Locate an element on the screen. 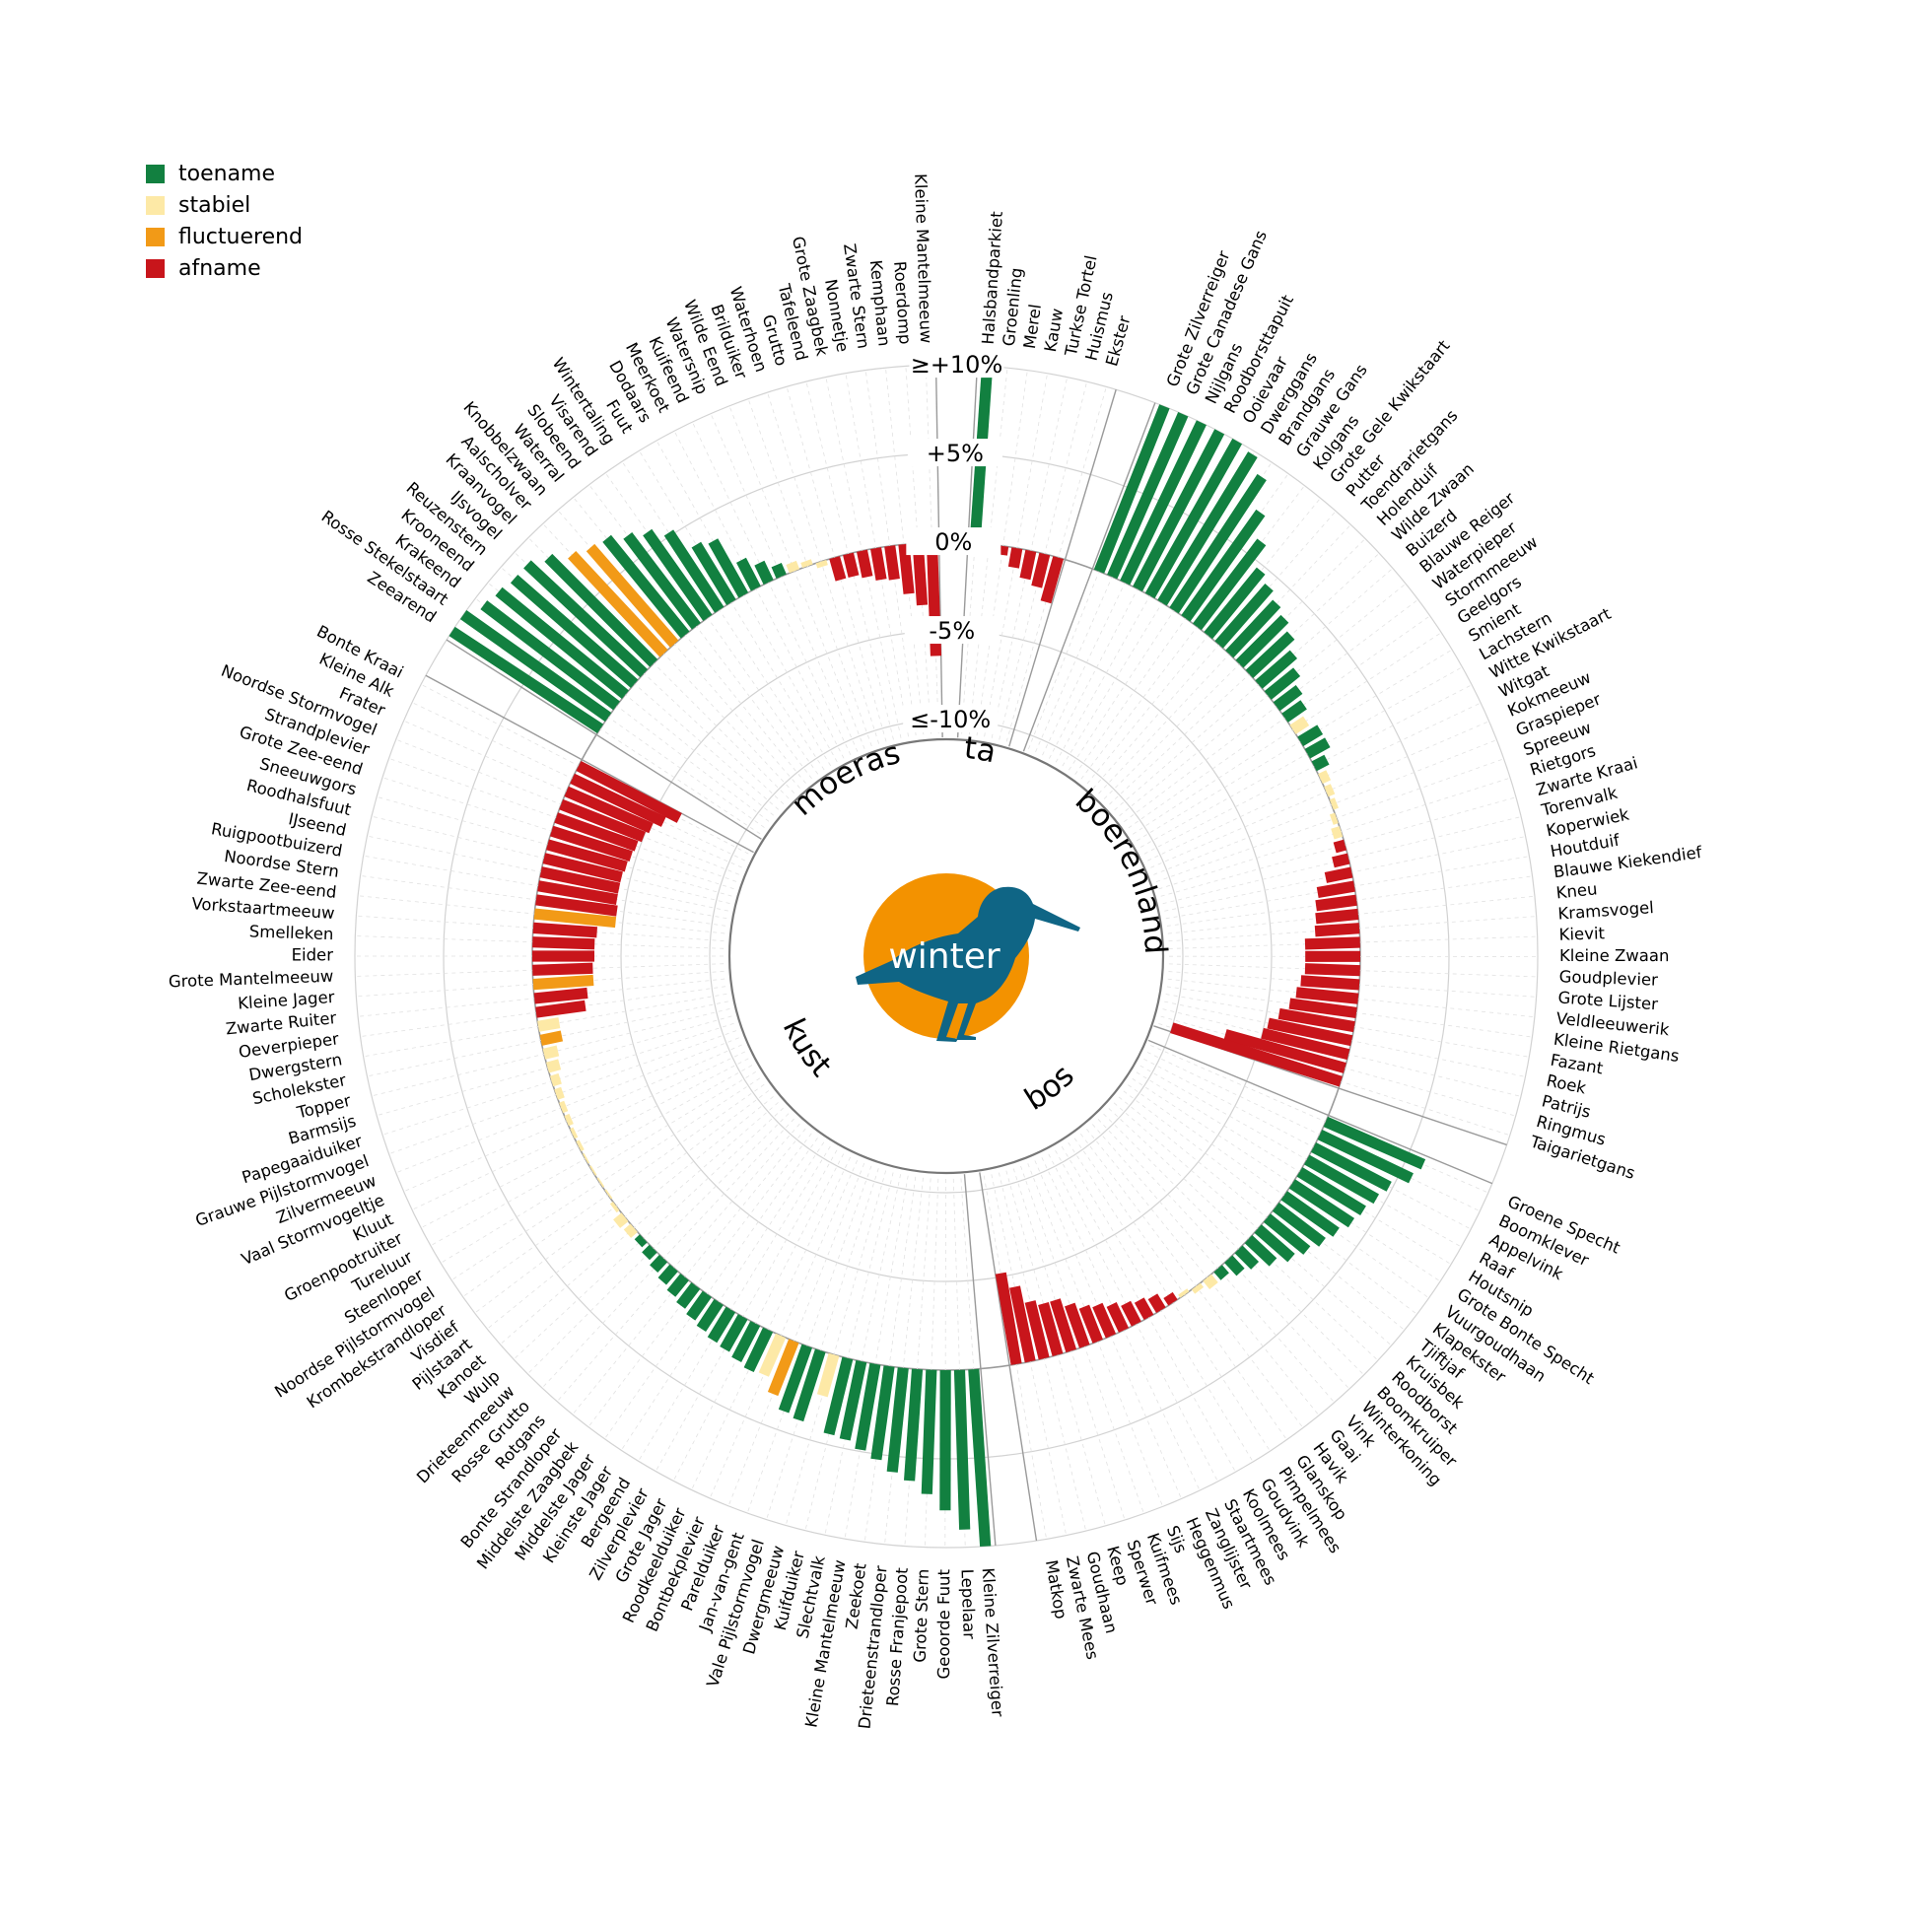  oystercatcher-silhouette-icon is located at coordinates (968, 964).